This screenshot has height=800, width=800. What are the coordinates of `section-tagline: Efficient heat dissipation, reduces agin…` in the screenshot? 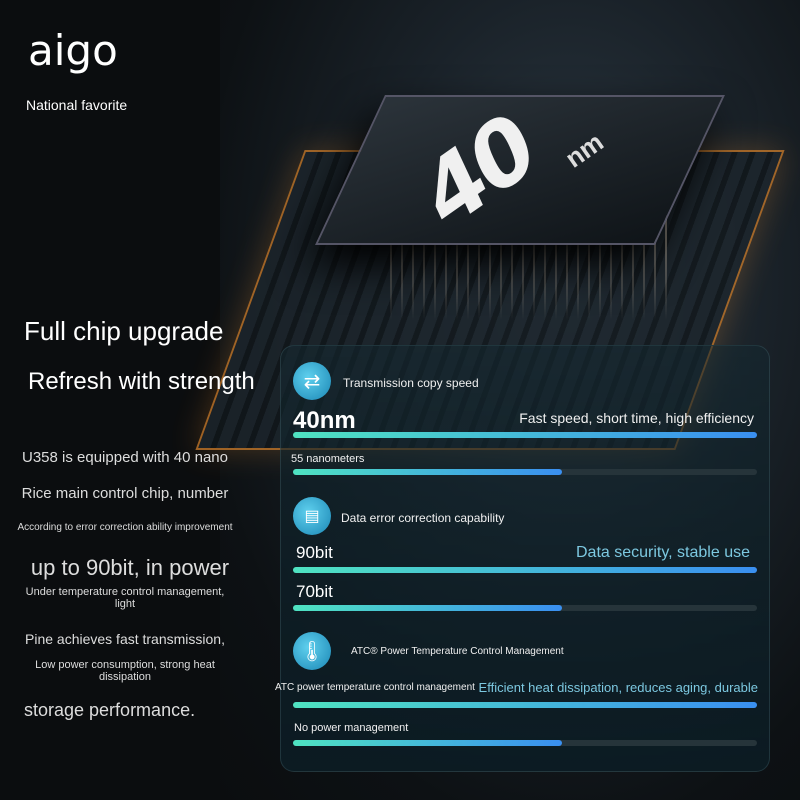 It's located at (618, 687).